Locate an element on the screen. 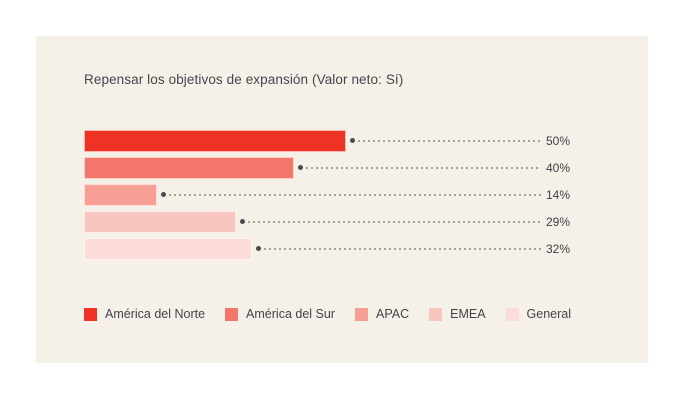  value-label: 32% is located at coordinates (558, 249).